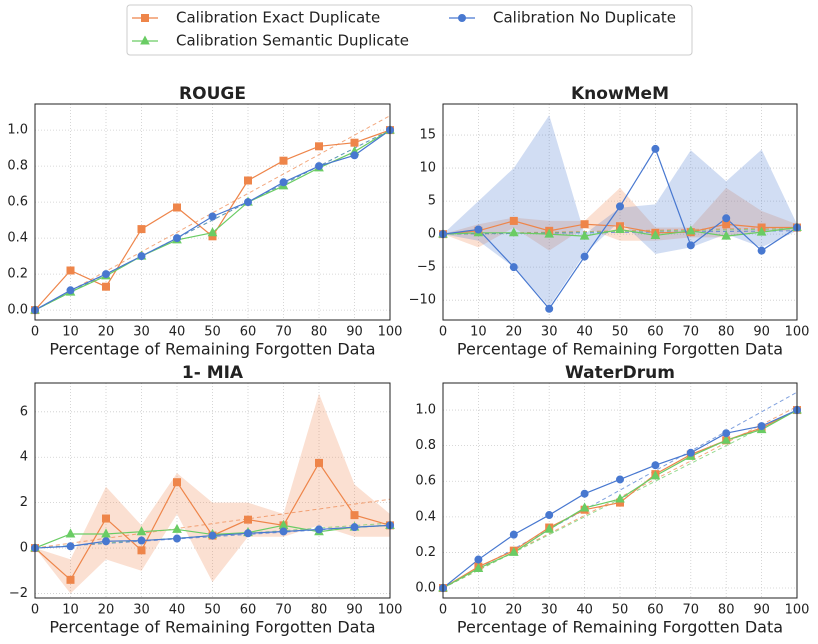  Describe the element at coordinates (17, 130) in the screenshot. I see `y-tick-label: 1.0` at that location.